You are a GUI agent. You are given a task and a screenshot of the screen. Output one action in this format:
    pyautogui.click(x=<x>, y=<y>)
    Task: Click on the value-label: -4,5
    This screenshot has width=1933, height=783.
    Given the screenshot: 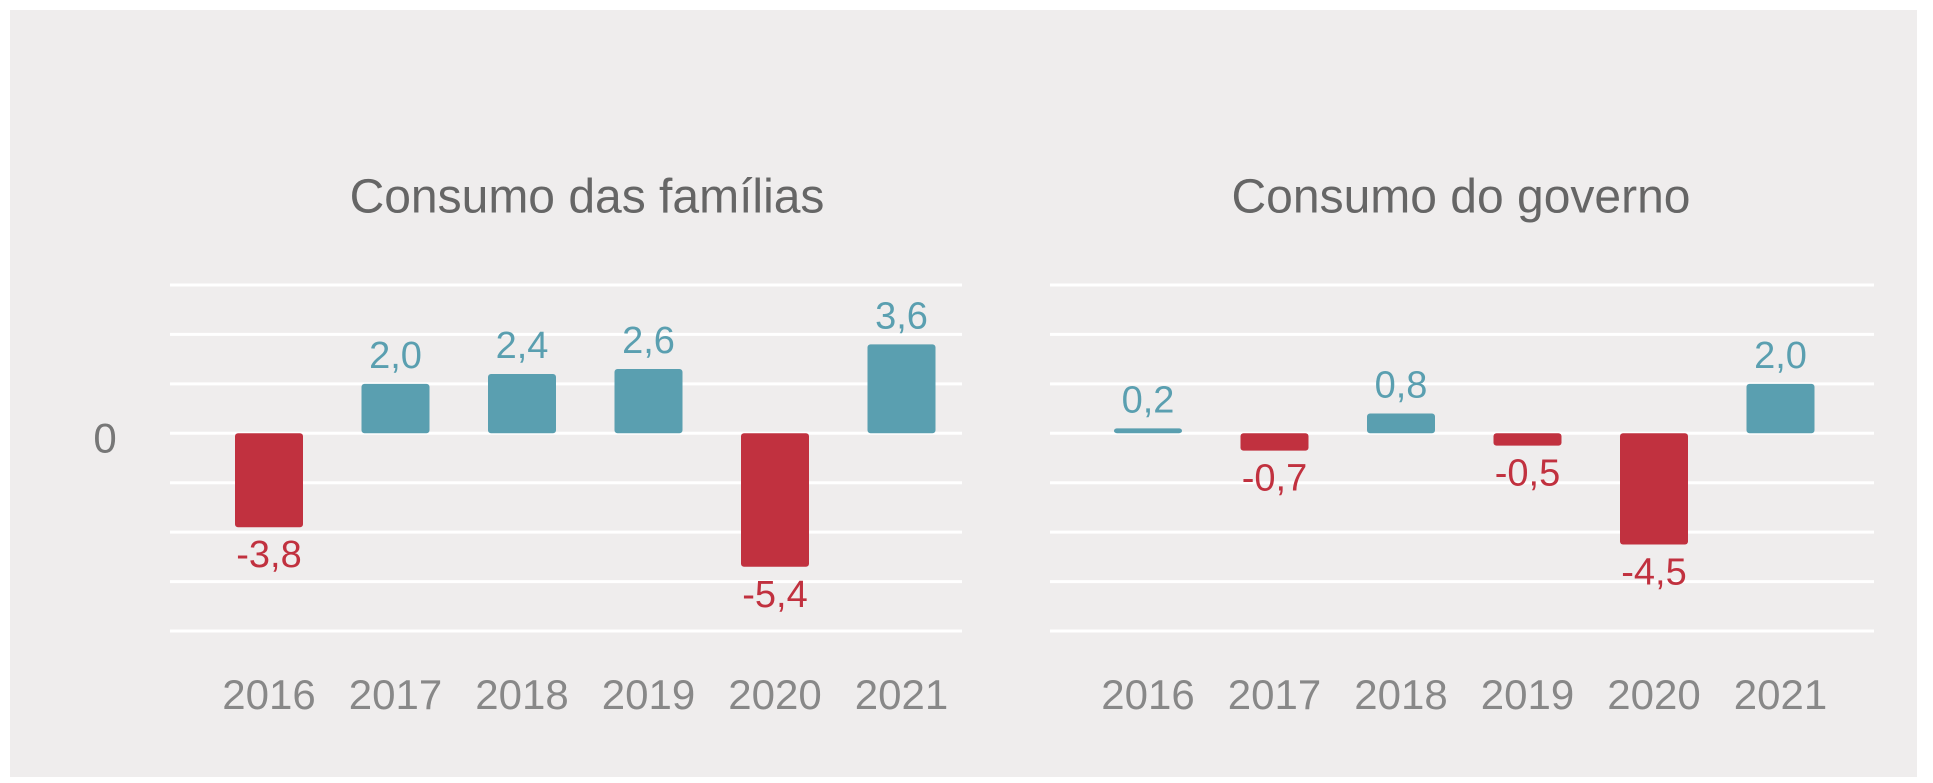 What is the action you would take?
    pyautogui.click(x=1653, y=573)
    